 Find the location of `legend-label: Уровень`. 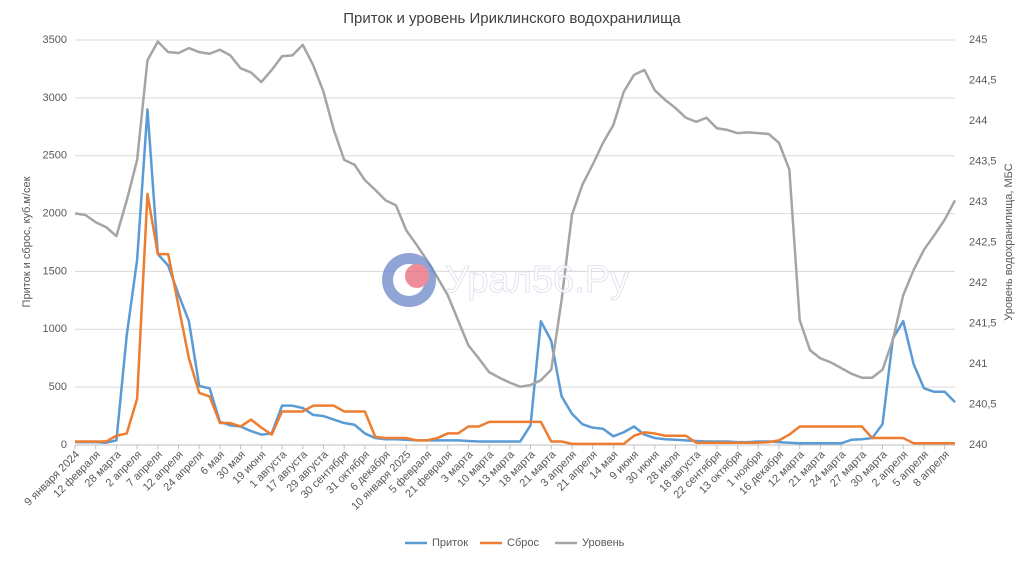

legend-label: Уровень is located at coordinates (603, 543).